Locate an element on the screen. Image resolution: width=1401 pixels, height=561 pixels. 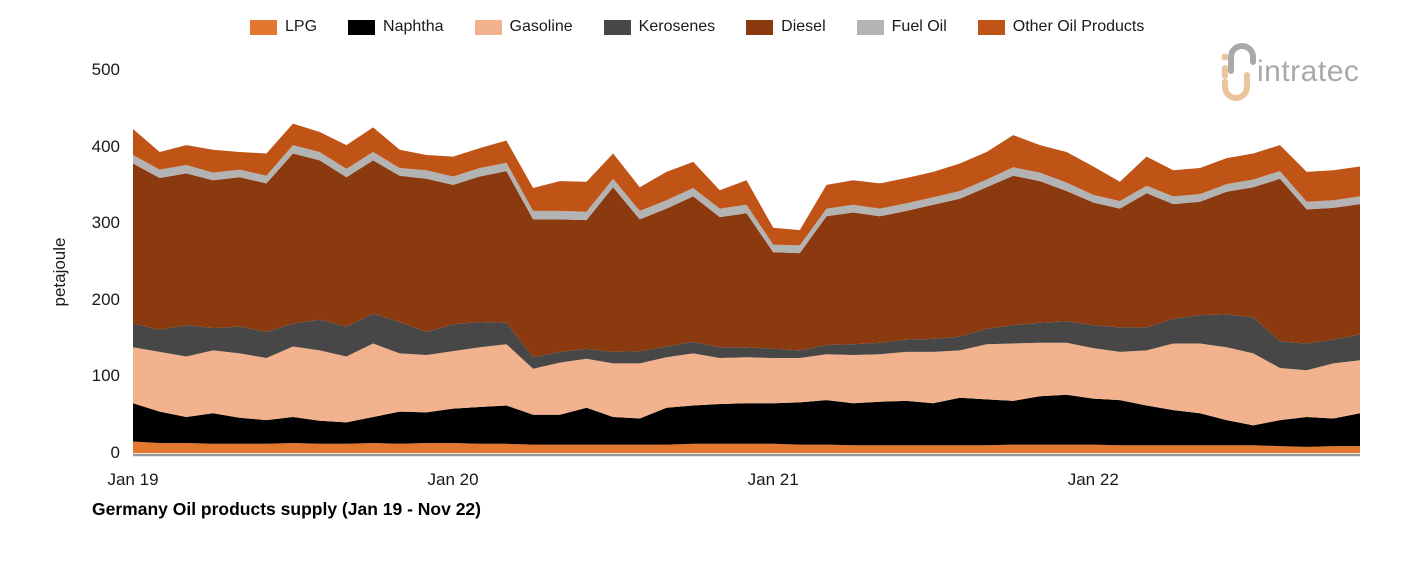
x-tick-label-jan-22: Jan 22 is located at coordinates (1093, 479).